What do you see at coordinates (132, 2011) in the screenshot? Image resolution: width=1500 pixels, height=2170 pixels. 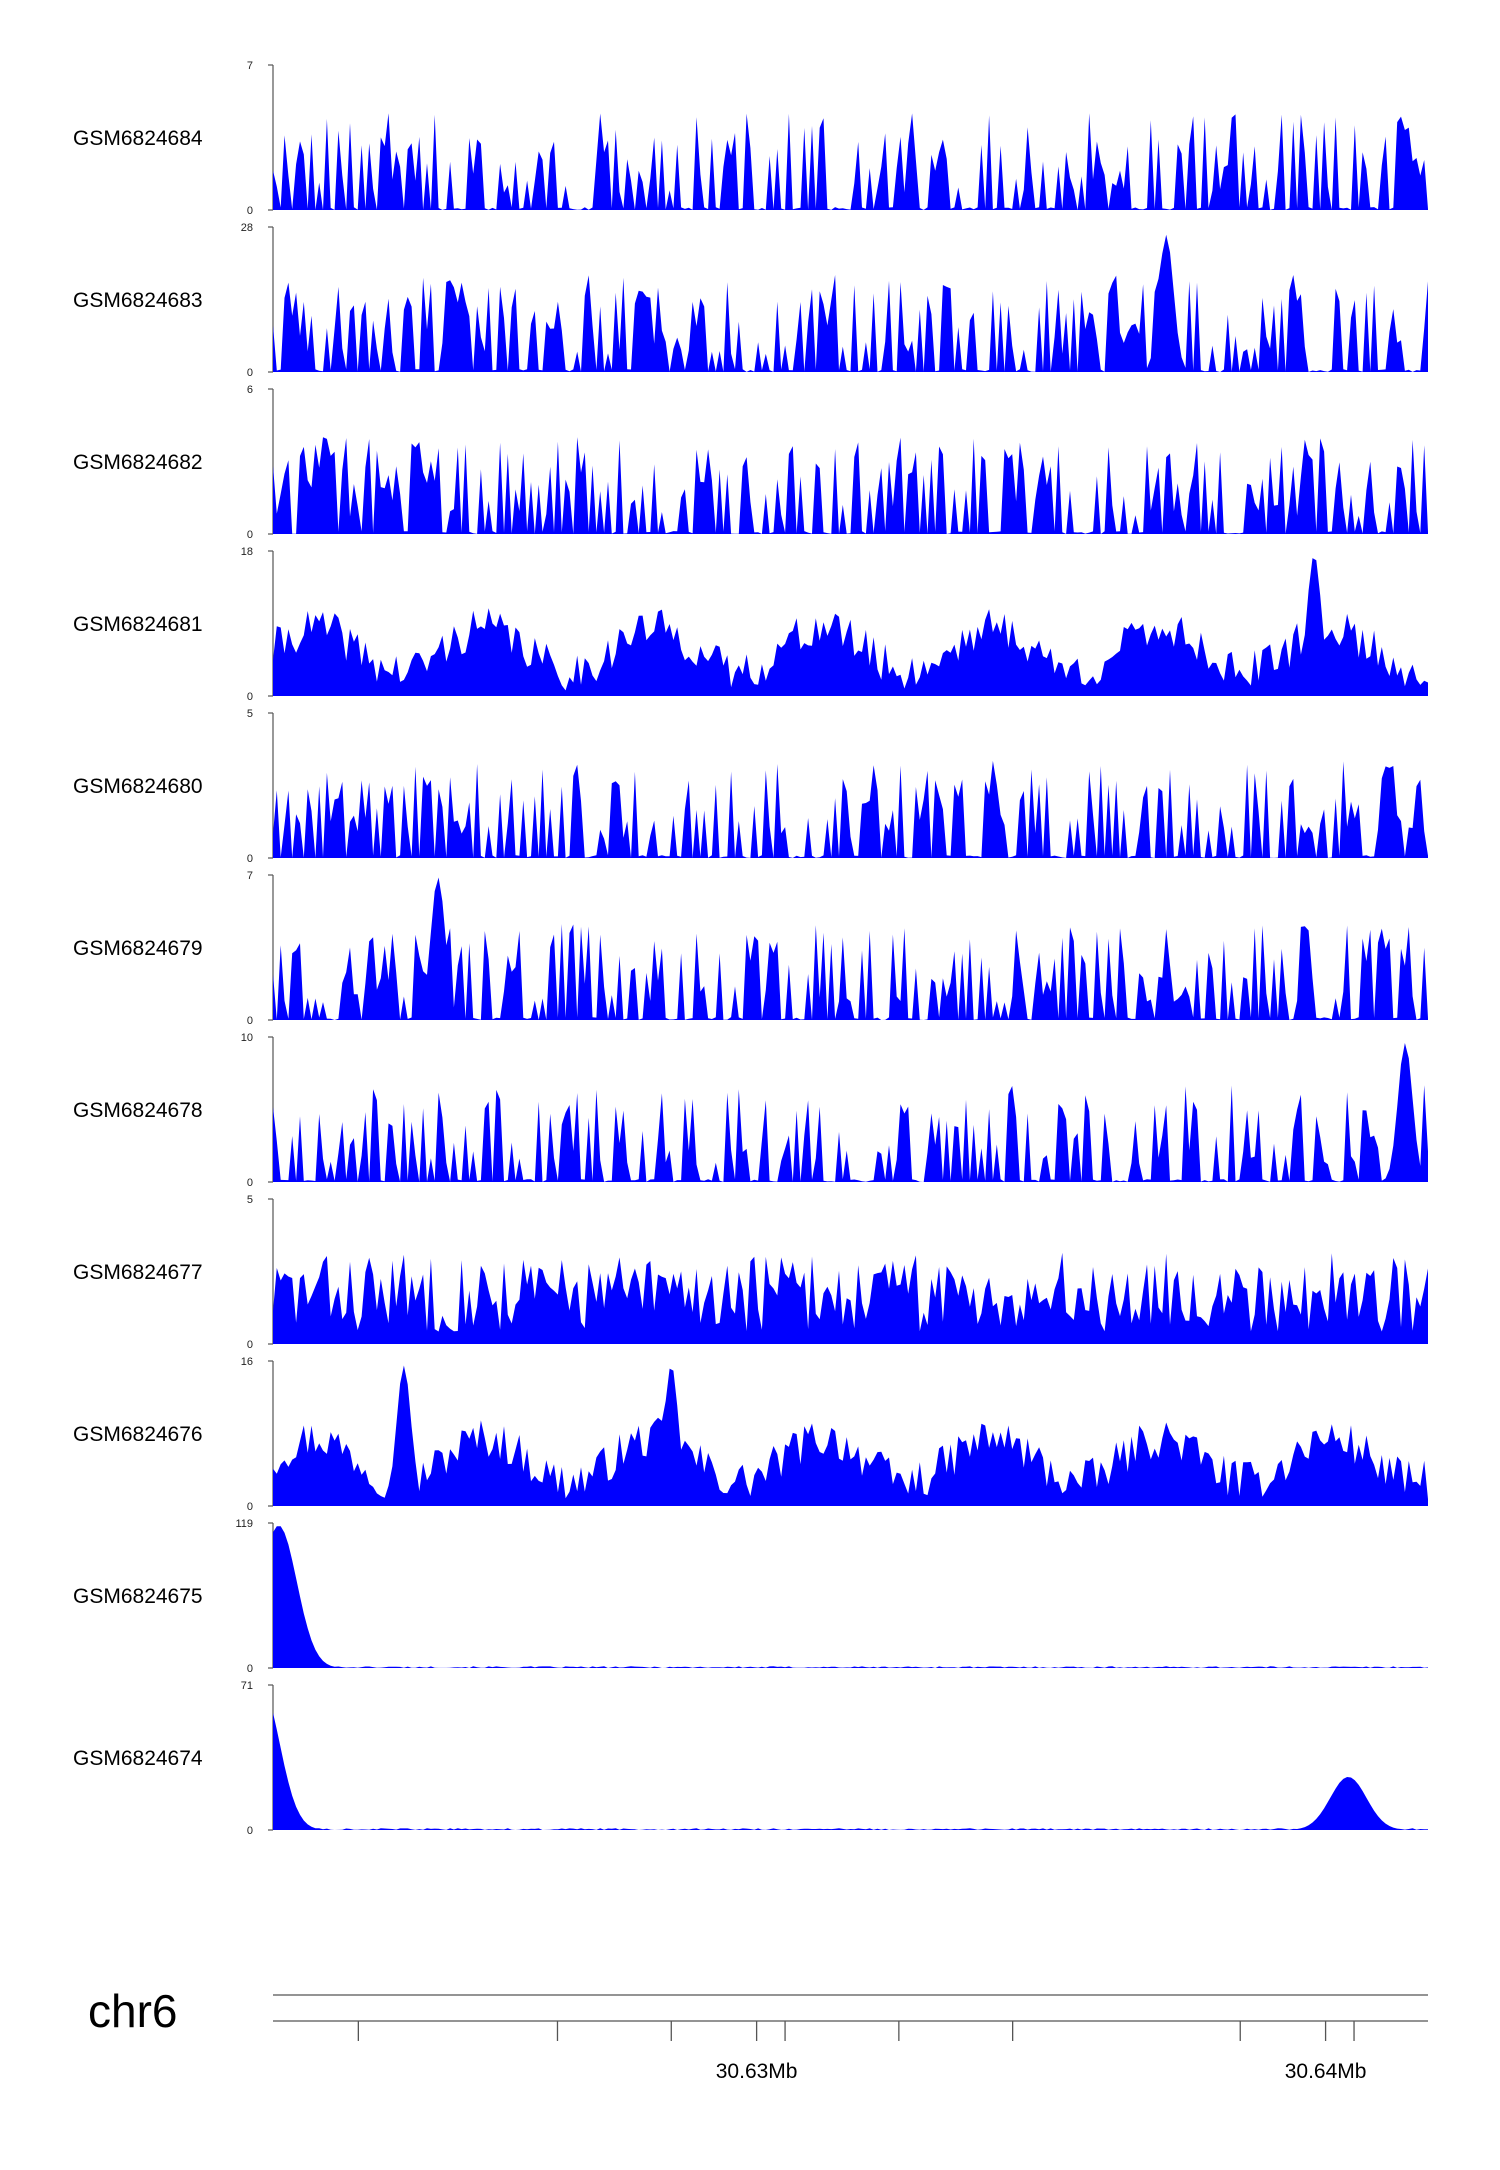 I see `chromosome-label: chr6` at bounding box center [132, 2011].